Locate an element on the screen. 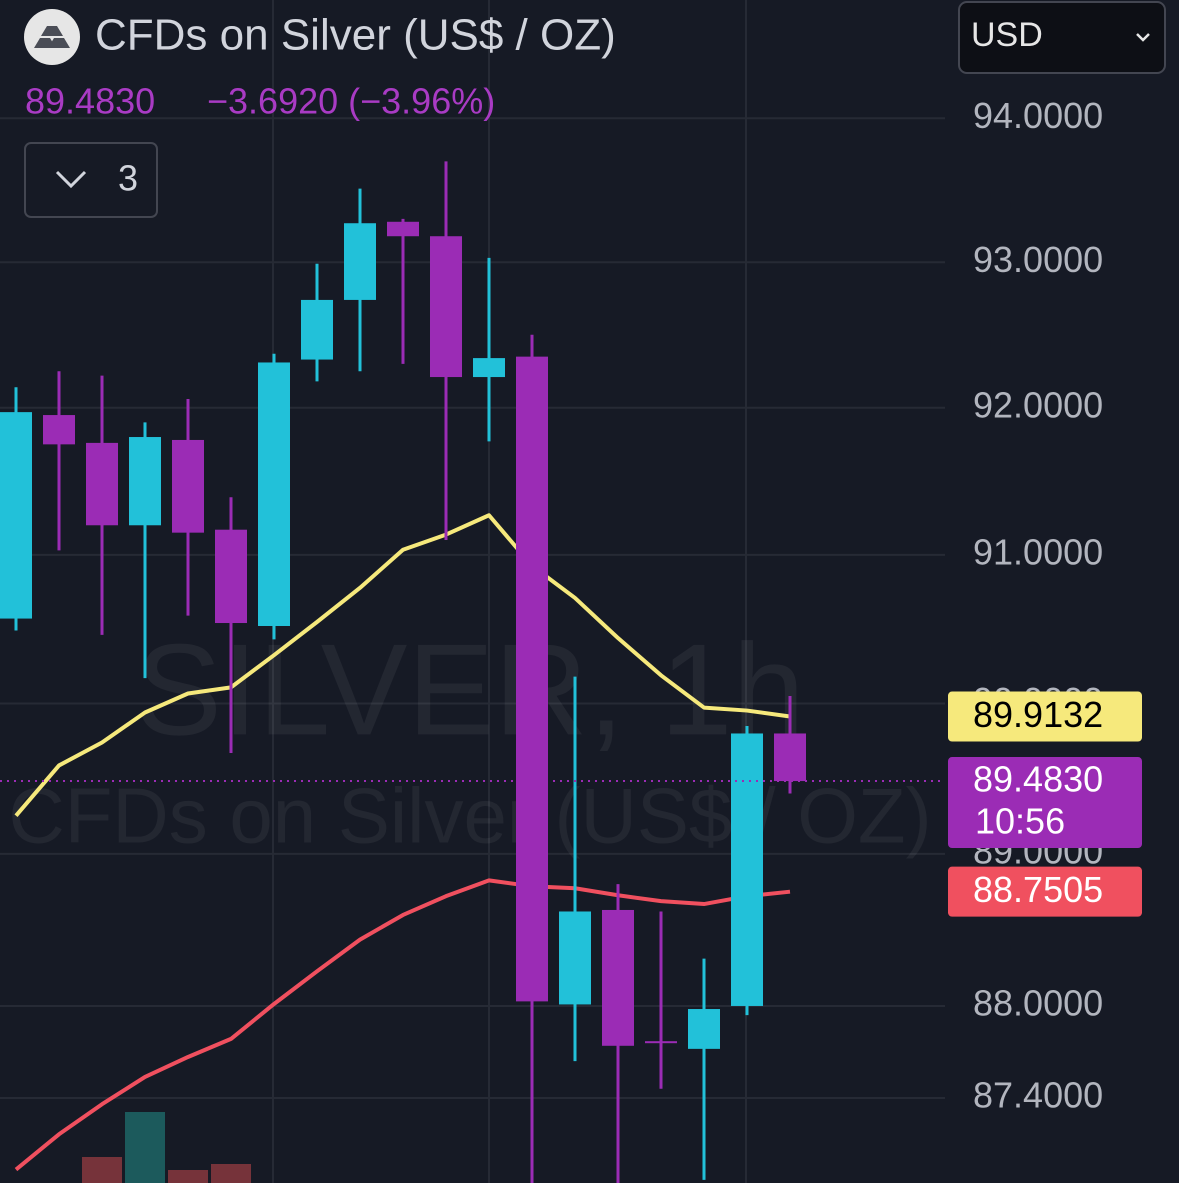 This screenshot has height=1183, width=1179. symbol-icon-bars is located at coordinates (52, 37).